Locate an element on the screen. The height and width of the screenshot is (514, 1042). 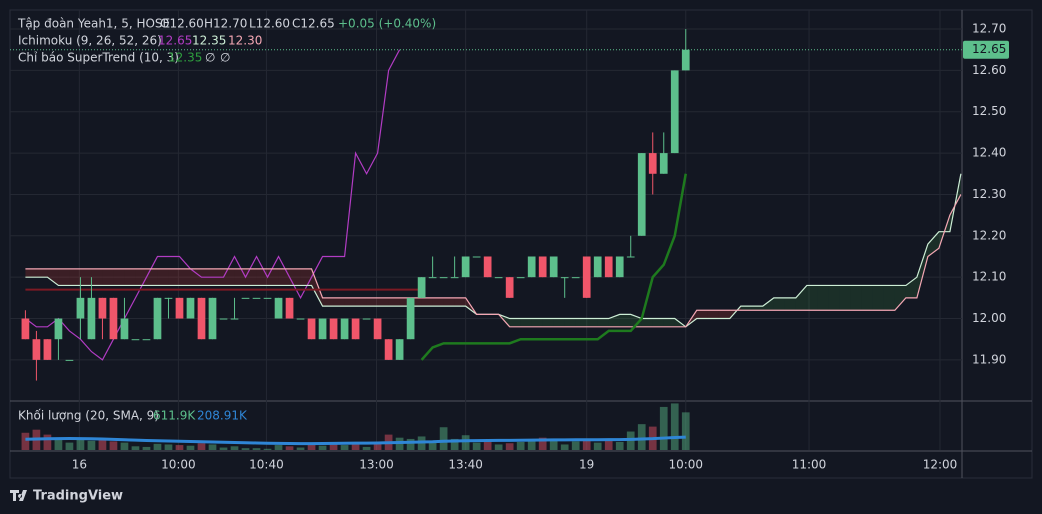
last-price-label: 12.65 is located at coordinates (989, 49).